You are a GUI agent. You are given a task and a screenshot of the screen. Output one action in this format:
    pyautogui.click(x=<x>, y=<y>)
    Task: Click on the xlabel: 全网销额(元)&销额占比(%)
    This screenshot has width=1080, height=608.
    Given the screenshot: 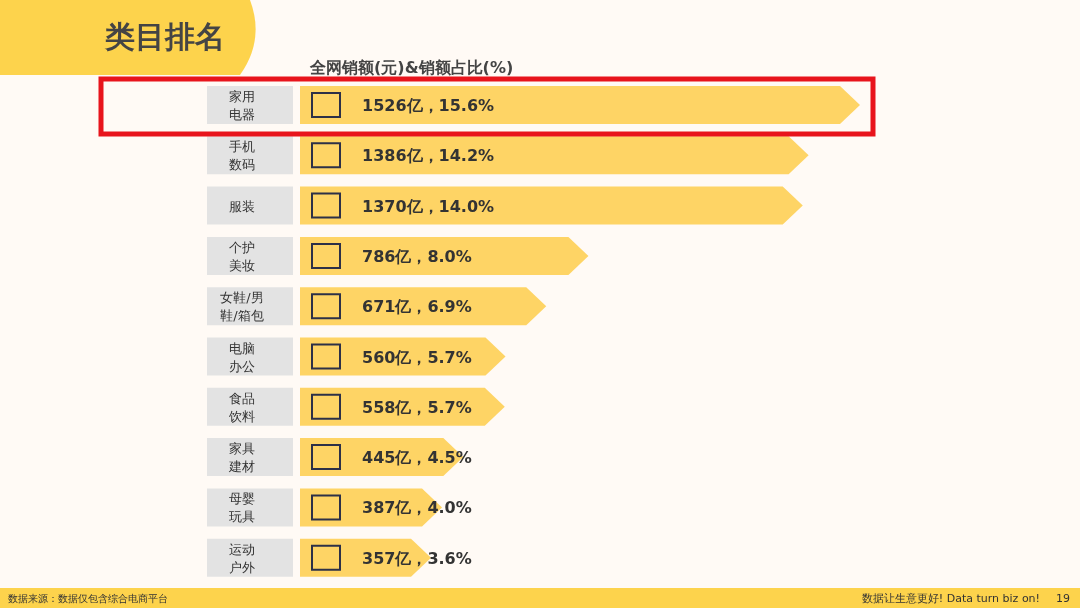 What is the action you would take?
    pyautogui.click(x=412, y=67)
    